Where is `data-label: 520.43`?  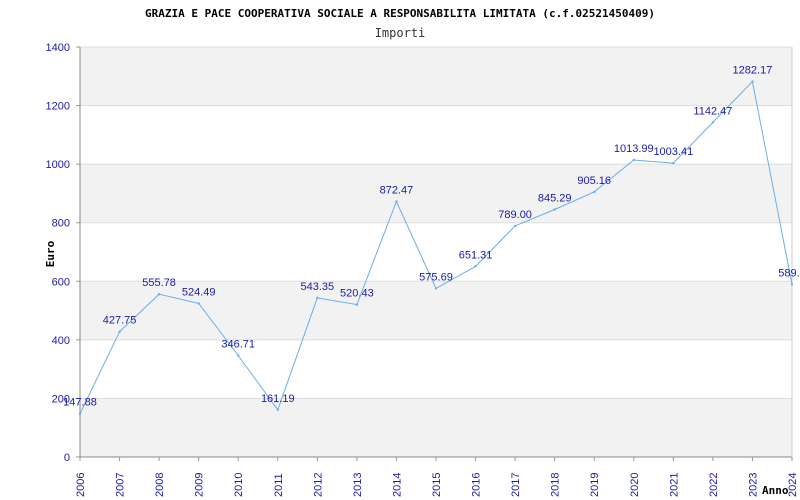
data-label: 520.43 is located at coordinates (357, 294).